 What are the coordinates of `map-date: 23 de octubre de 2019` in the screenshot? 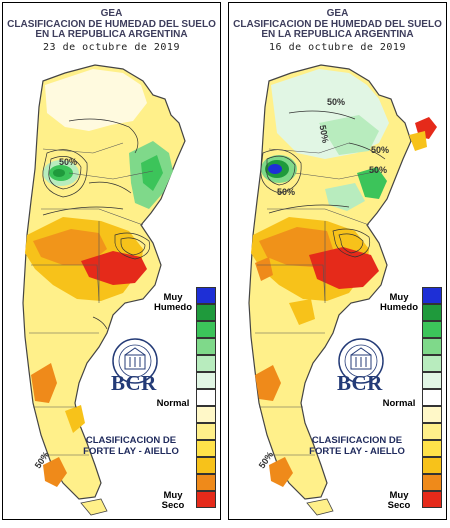 It's located at (111, 47).